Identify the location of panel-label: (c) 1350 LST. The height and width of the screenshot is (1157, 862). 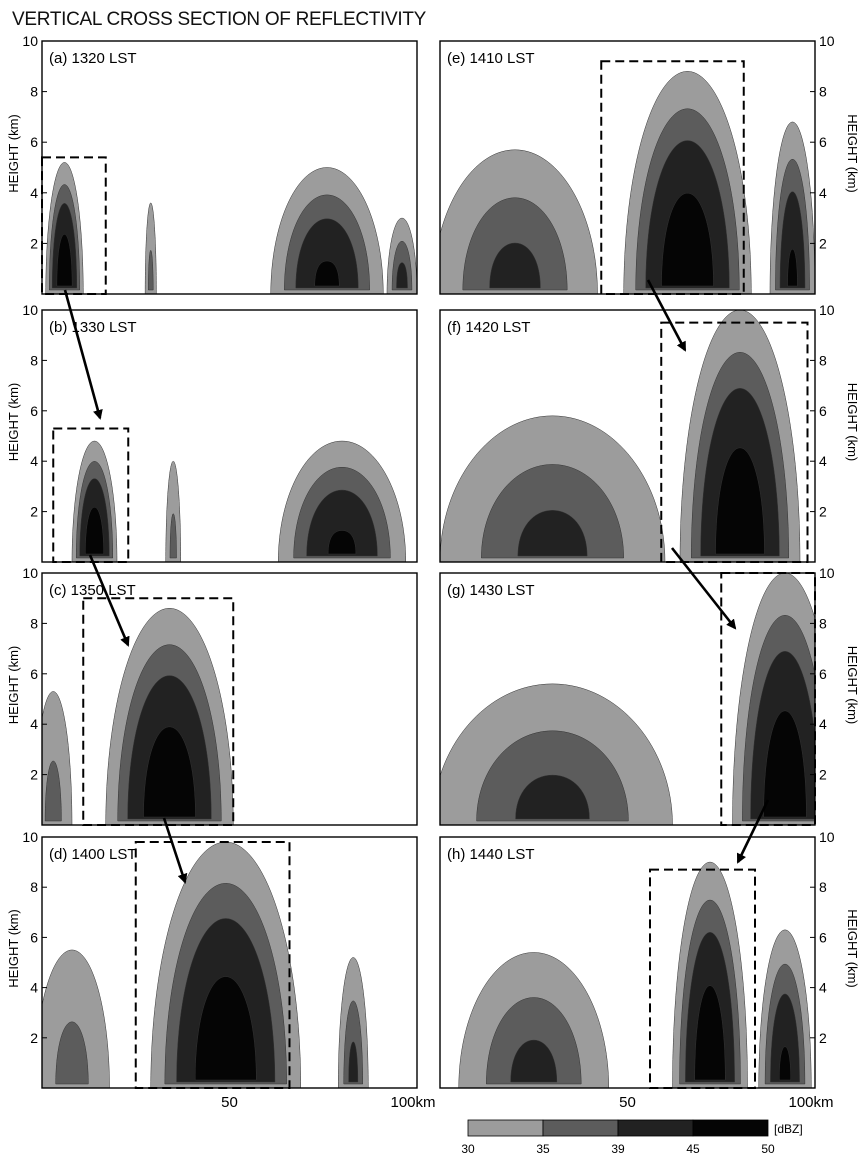
(92, 590).